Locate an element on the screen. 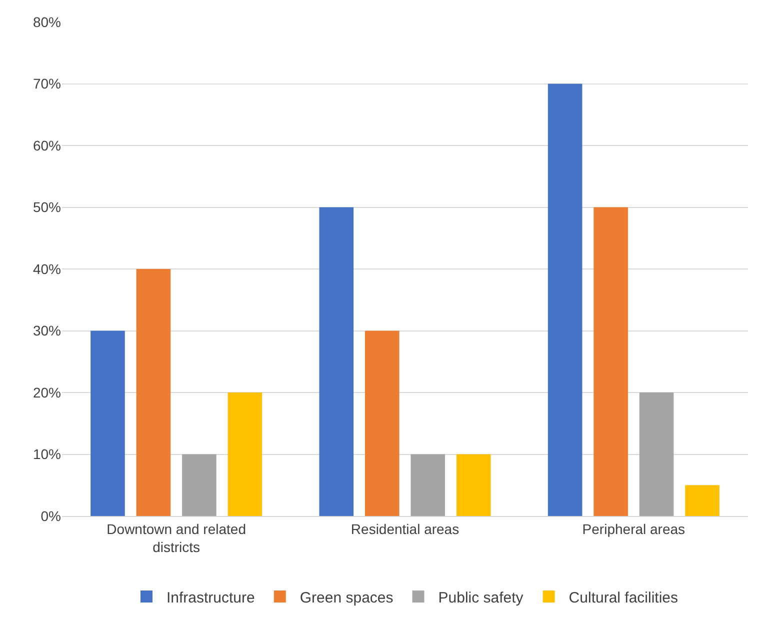 The height and width of the screenshot is (623, 758). x-tick-label: Downtown and related districts is located at coordinates (176, 537).